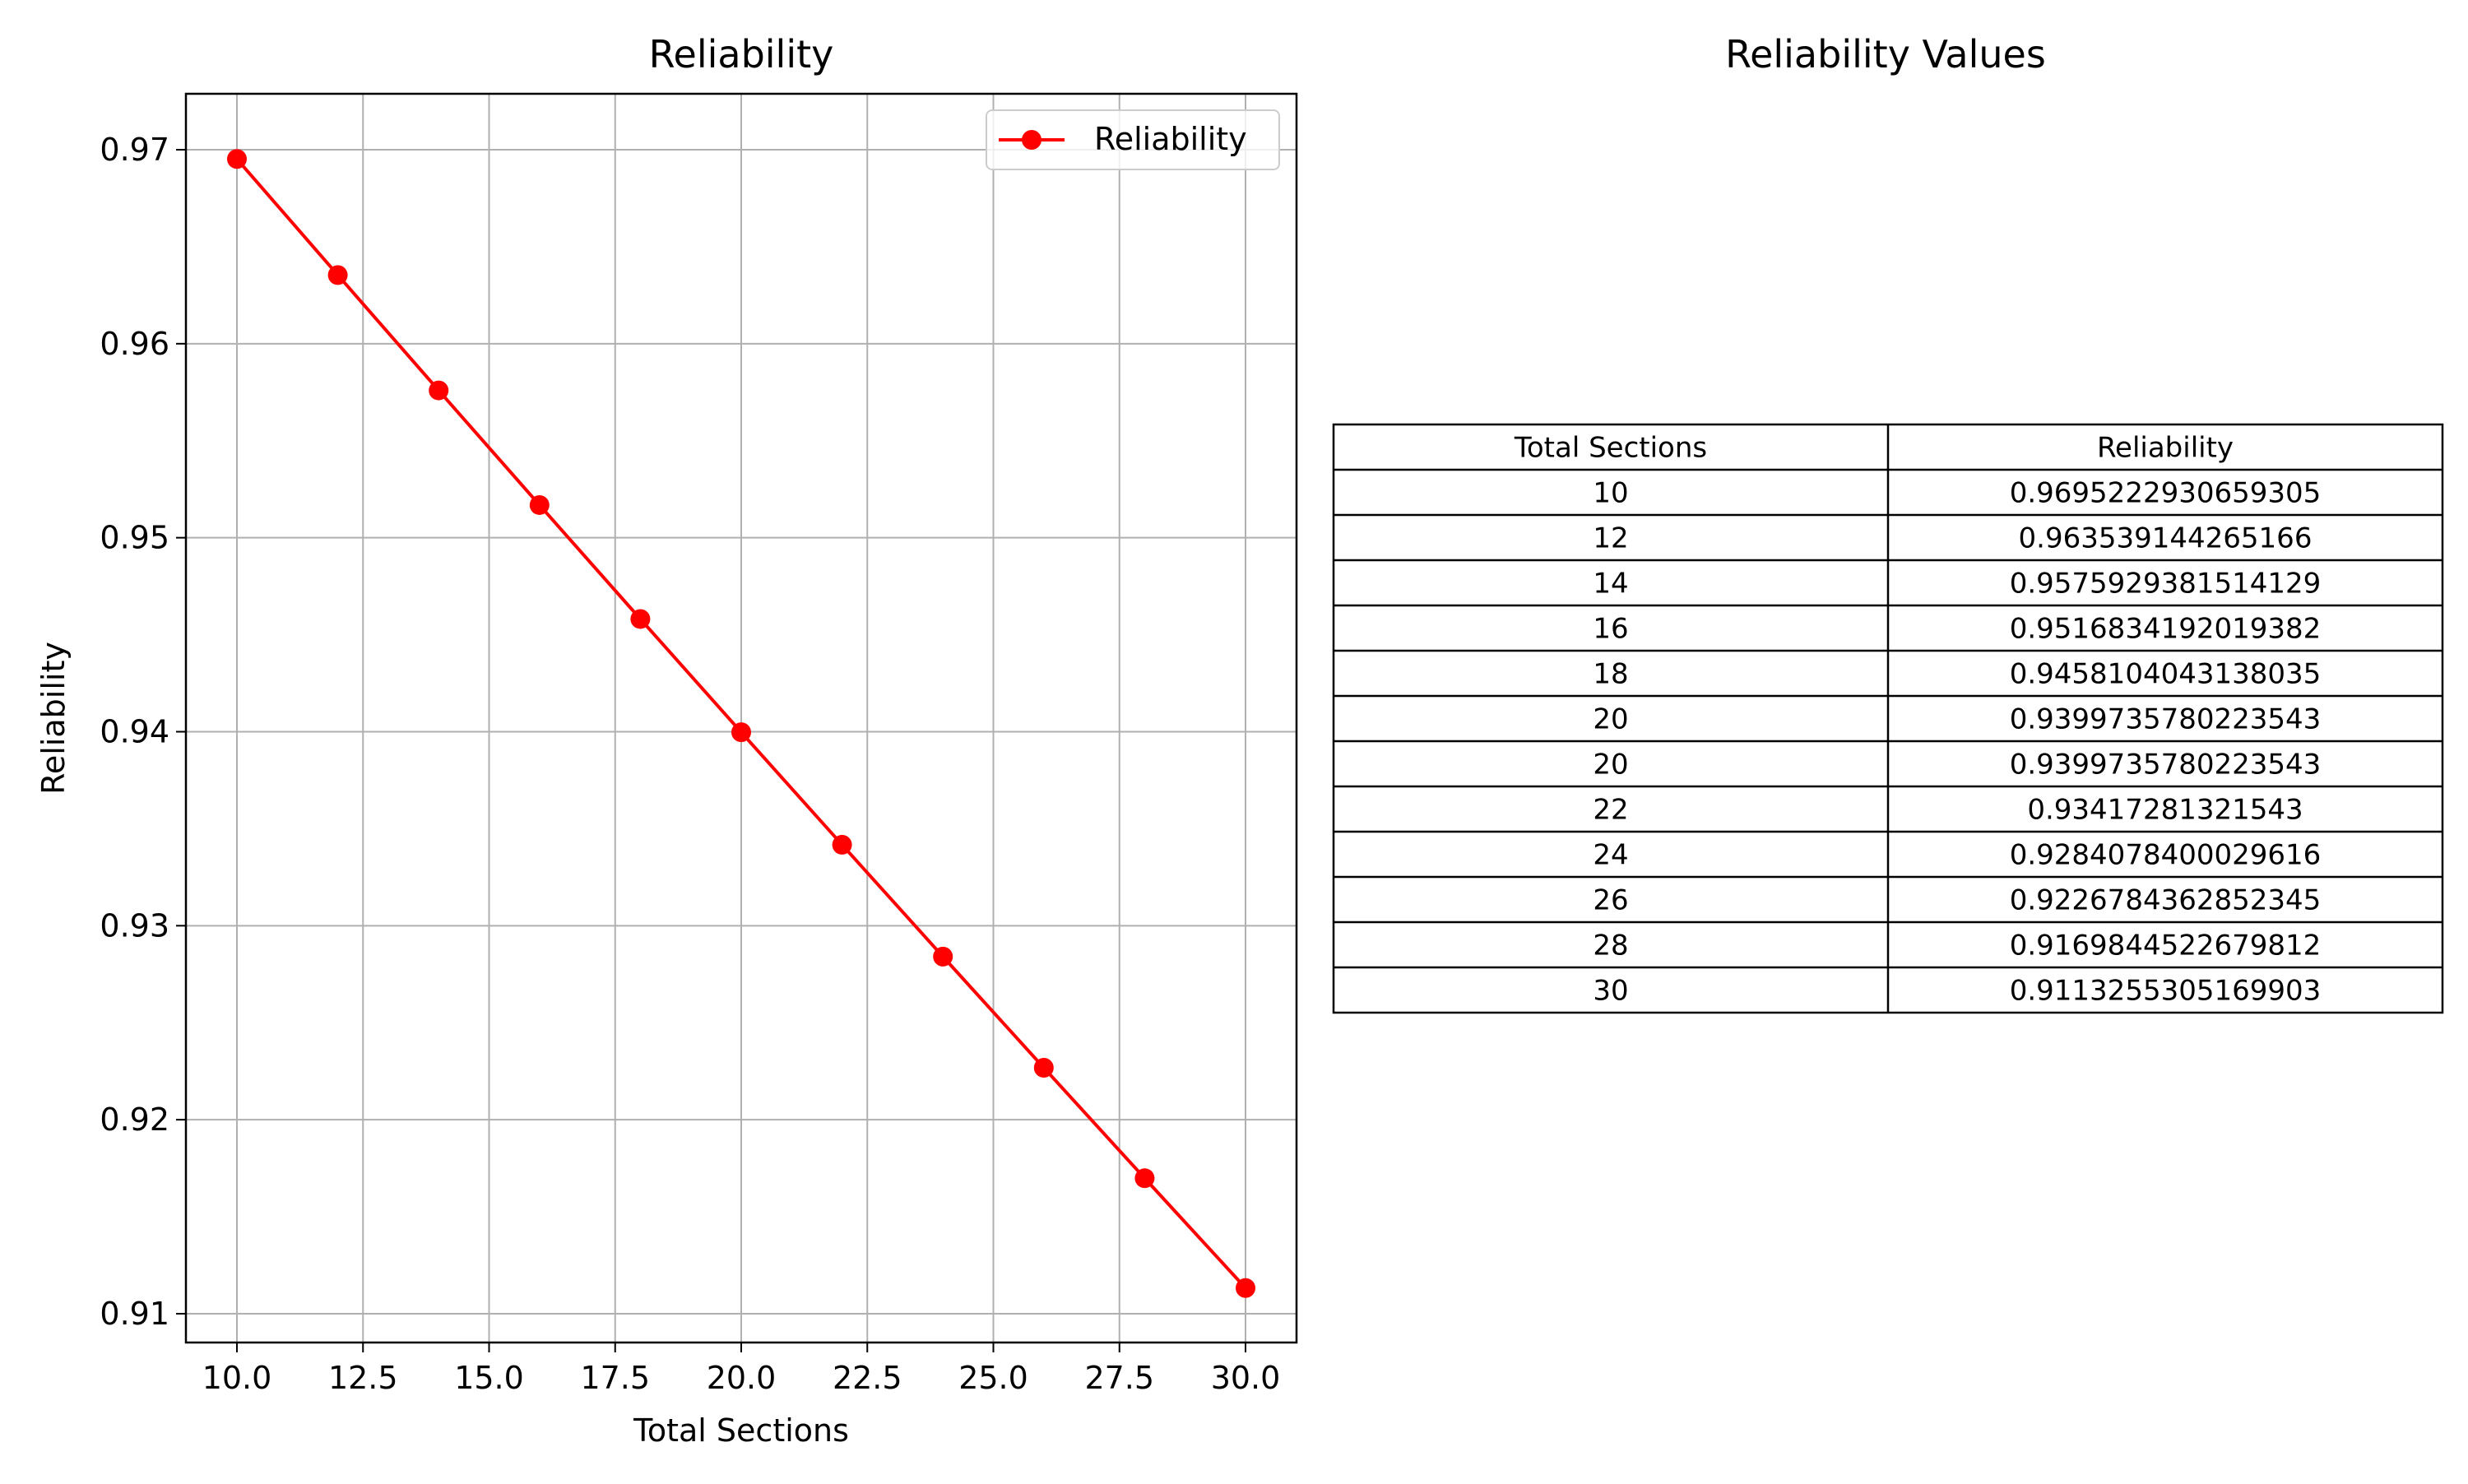 Image resolution: width=2468 pixels, height=1484 pixels. I want to click on x-tick-label: 17.5, so click(615, 1378).